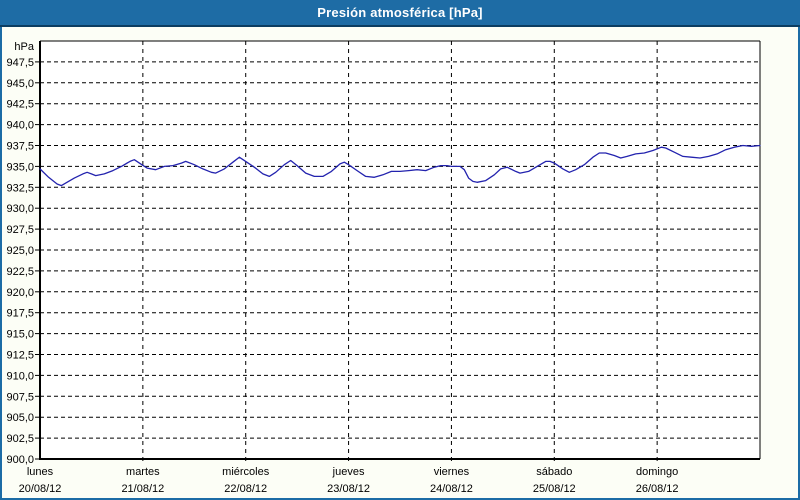 The image size is (800, 500). I want to click on y-tick-label: 927,5, so click(20, 230).